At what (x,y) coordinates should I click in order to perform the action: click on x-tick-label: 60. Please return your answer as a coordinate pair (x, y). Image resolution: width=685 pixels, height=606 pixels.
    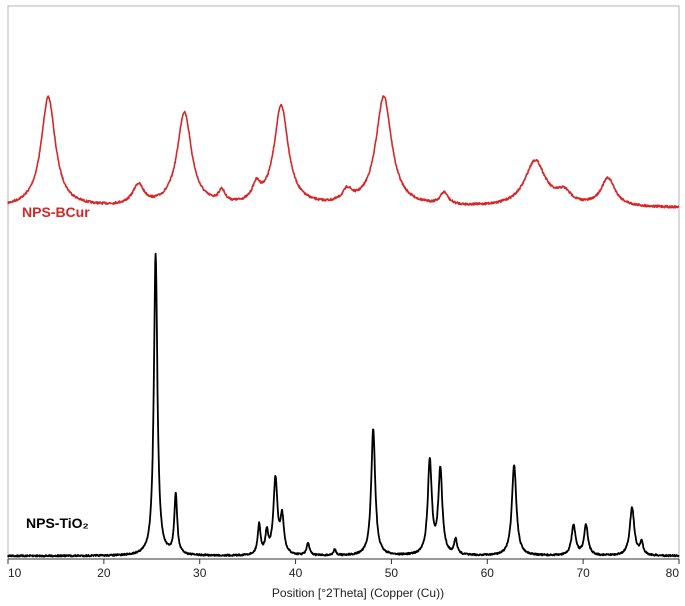
    Looking at the image, I should click on (488, 573).